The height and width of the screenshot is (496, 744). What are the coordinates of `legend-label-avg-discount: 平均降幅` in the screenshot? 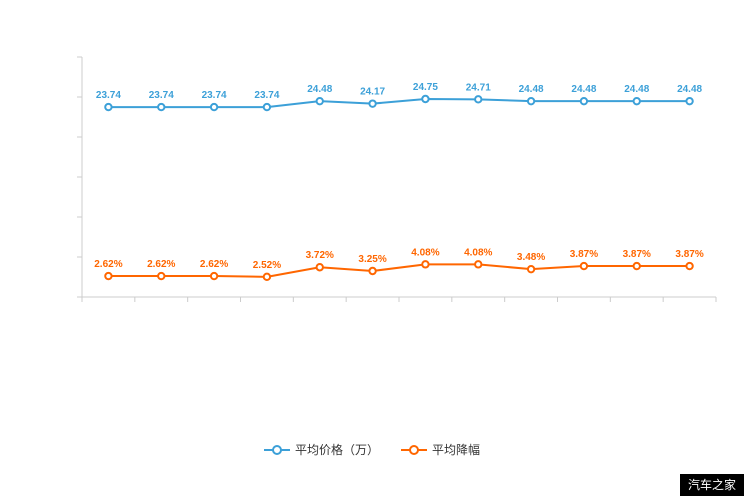 It's located at (456, 450).